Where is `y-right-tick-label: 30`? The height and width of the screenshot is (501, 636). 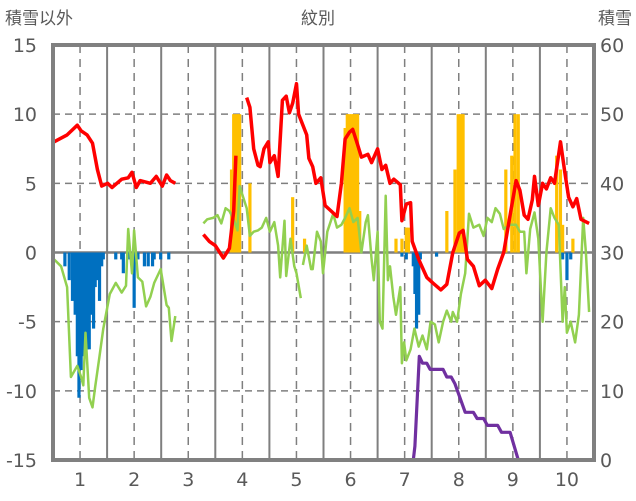
y-right-tick-label: 30 is located at coordinates (612, 254).